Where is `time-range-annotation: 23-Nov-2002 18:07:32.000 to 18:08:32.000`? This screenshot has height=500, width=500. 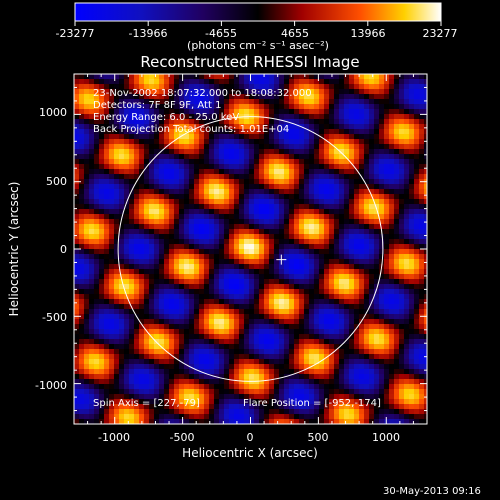
time-range-annotation: 23-Nov-2002 18:07:32.000 to 18:08:32.000 is located at coordinates (202, 93).